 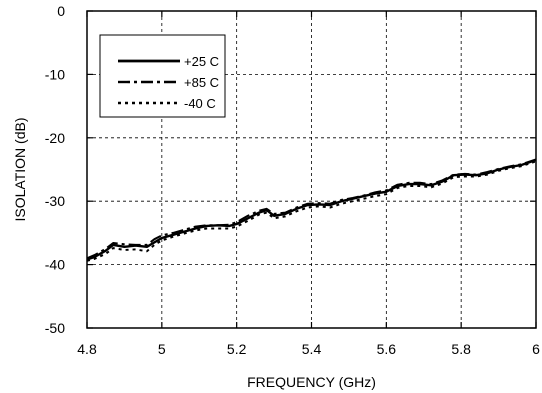 I want to click on x-tick-label: 4.8, so click(x=87, y=349).